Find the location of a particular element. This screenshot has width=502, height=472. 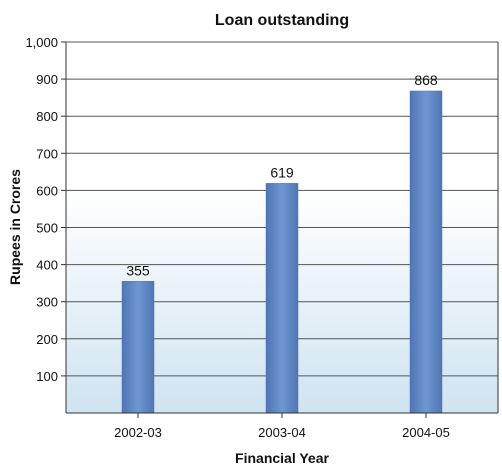

x-tick-label: 2004-05 is located at coordinates (426, 432).